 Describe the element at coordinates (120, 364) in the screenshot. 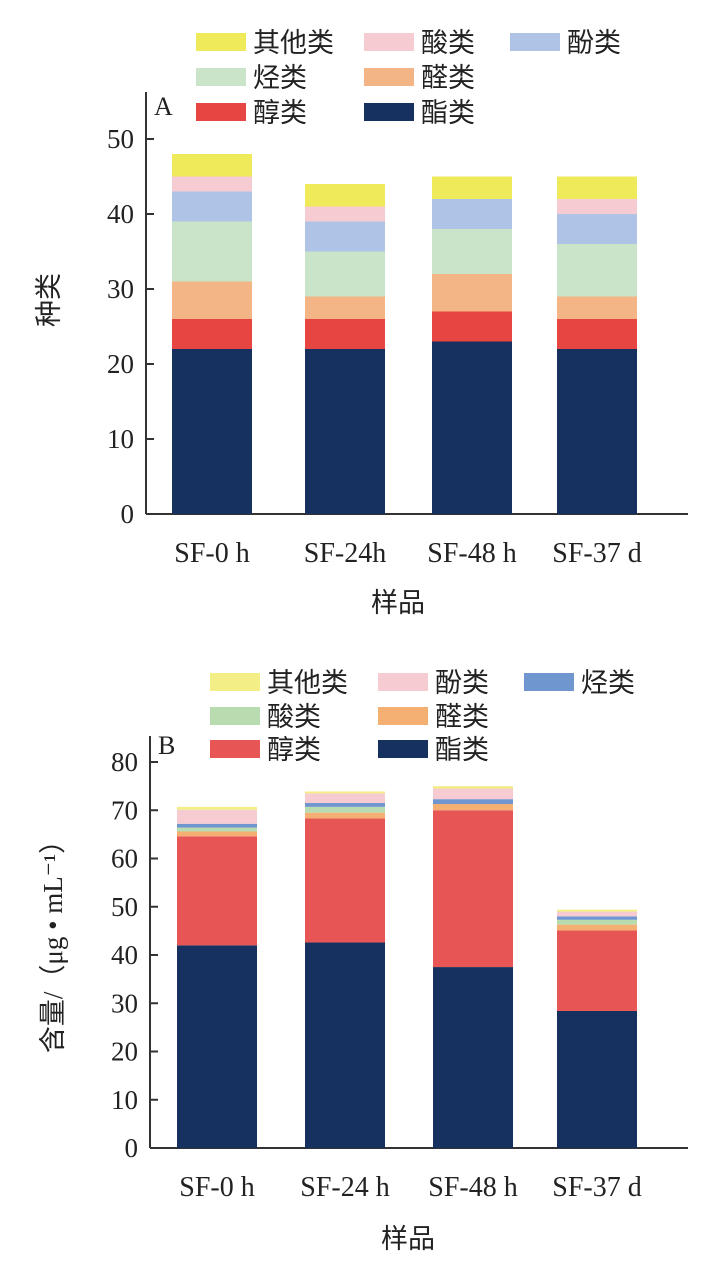

I see `y-tick-label: 20` at that location.